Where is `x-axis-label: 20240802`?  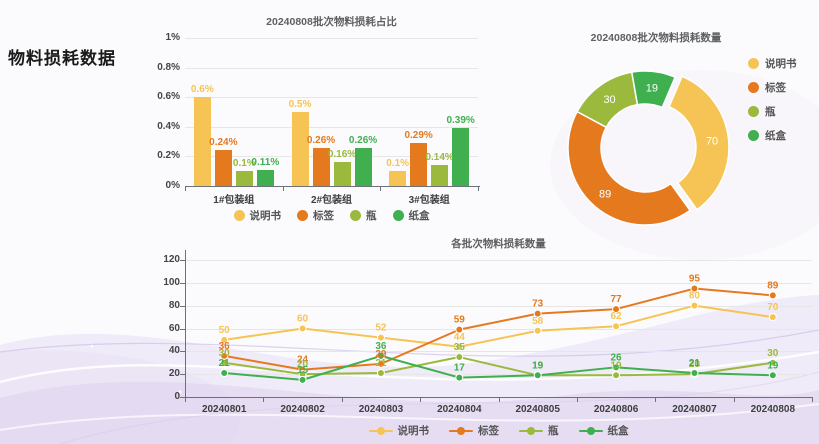 x-axis-label: 20240802 is located at coordinates (302, 409).